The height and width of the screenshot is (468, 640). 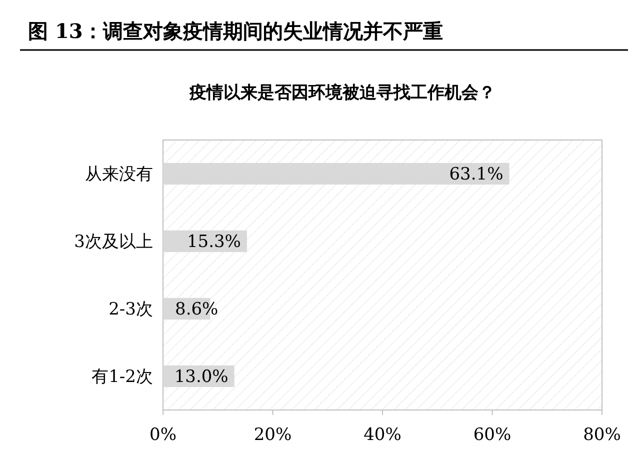 What do you see at coordinates (122, 377) in the screenshot?
I see `y-tick-label: 有1-2次` at bounding box center [122, 377].